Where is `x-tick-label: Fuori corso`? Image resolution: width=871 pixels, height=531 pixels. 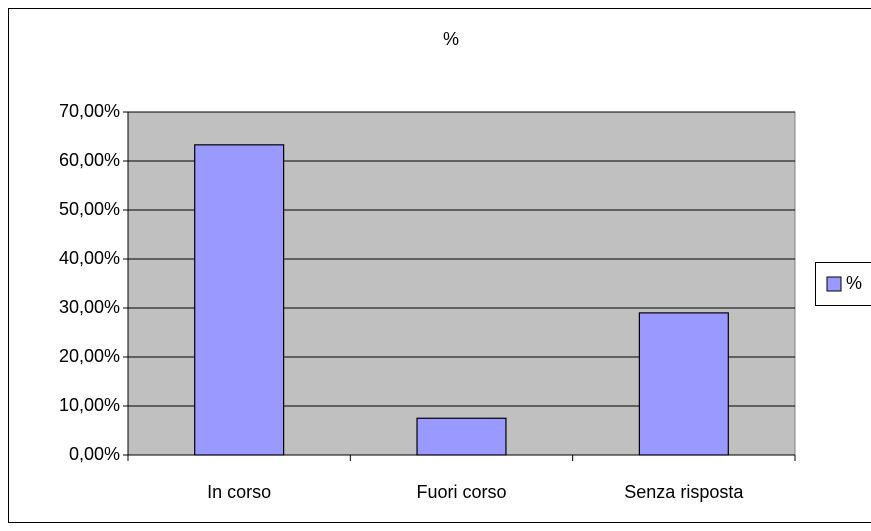 x-tick-label: Fuori corso is located at coordinates (461, 492).